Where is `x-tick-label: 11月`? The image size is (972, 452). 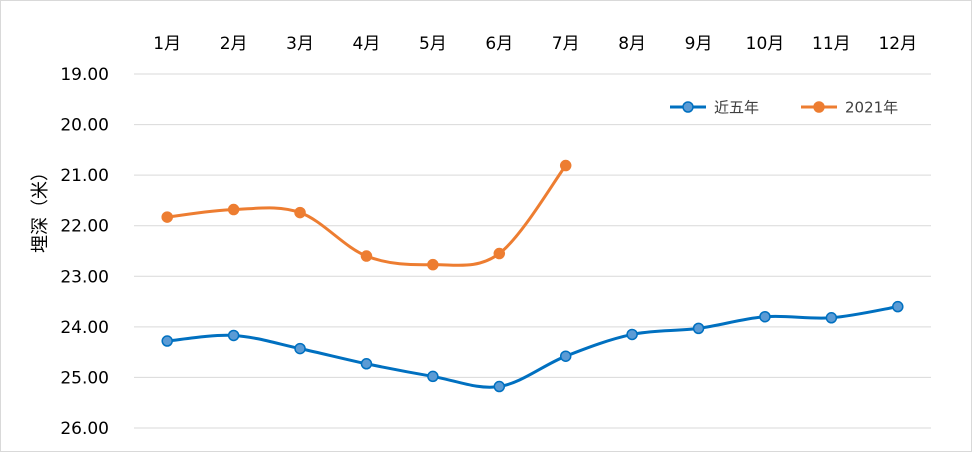 x-tick-label: 11月 is located at coordinates (831, 44).